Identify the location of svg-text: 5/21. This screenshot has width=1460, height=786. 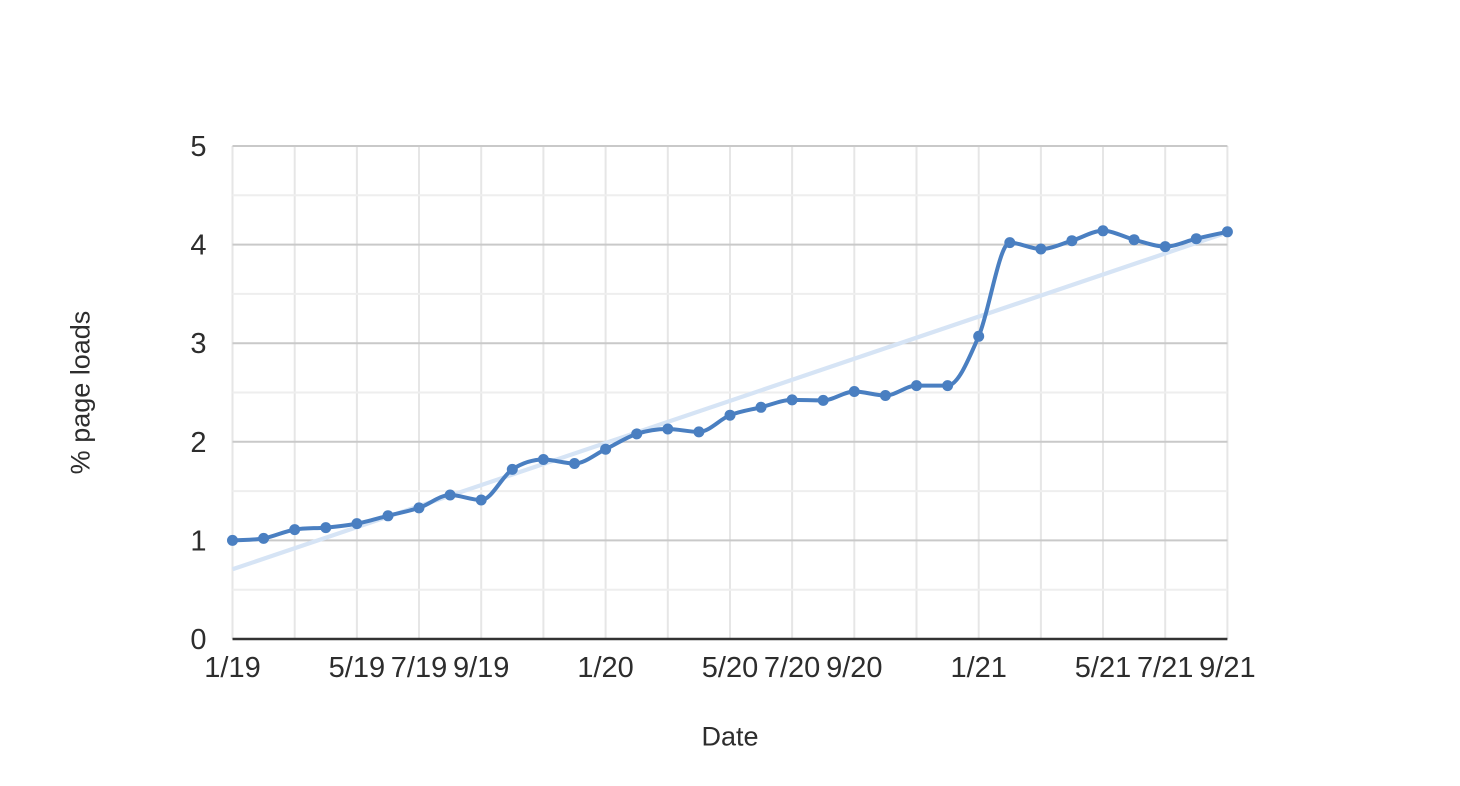
(1103, 668).